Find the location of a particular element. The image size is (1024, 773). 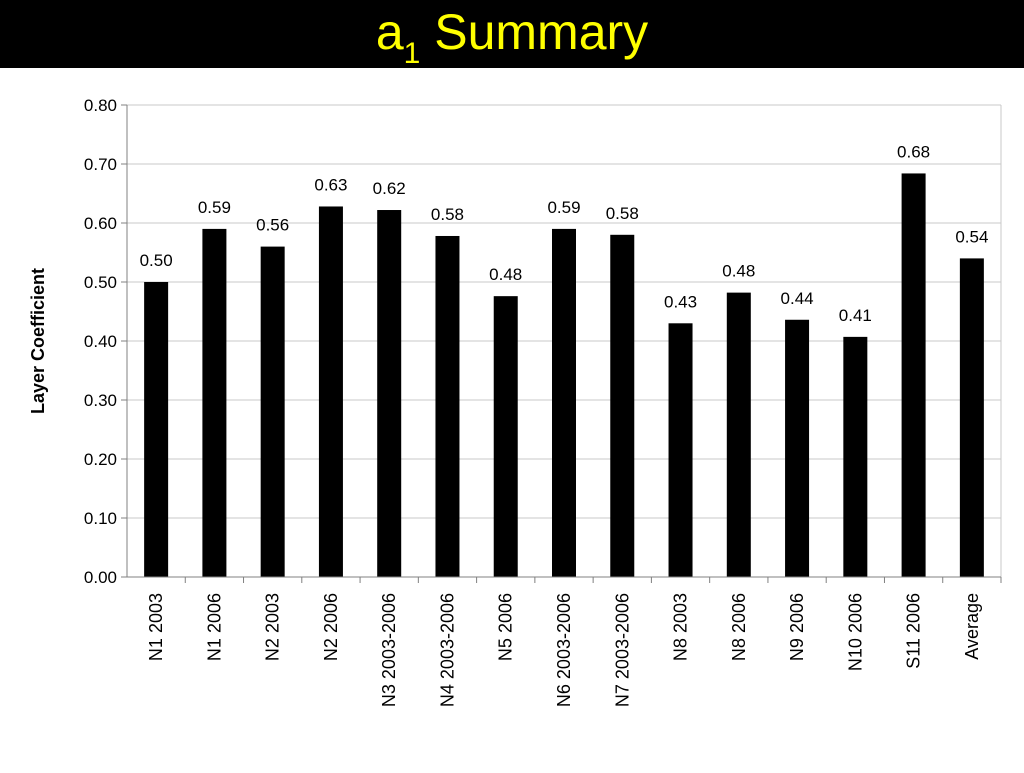

x-tick-label: N3 2003-2006 is located at coordinates (389, 650).